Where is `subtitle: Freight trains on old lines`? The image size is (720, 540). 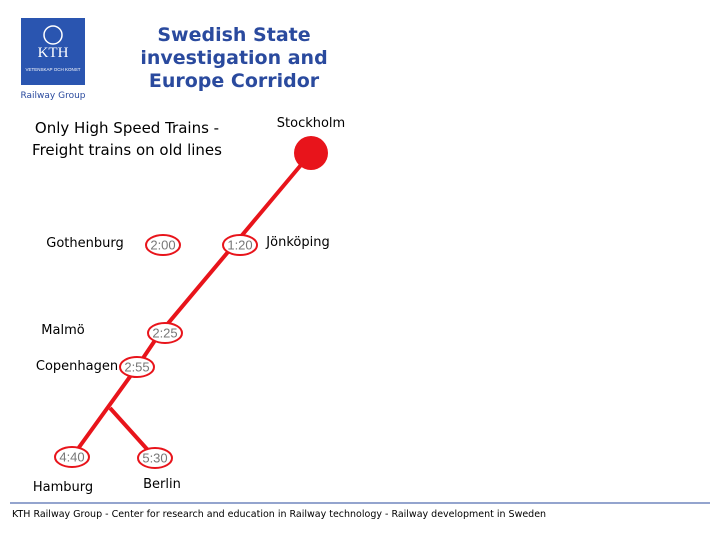 subtitle: Freight trains on old lines is located at coordinates (127, 150).